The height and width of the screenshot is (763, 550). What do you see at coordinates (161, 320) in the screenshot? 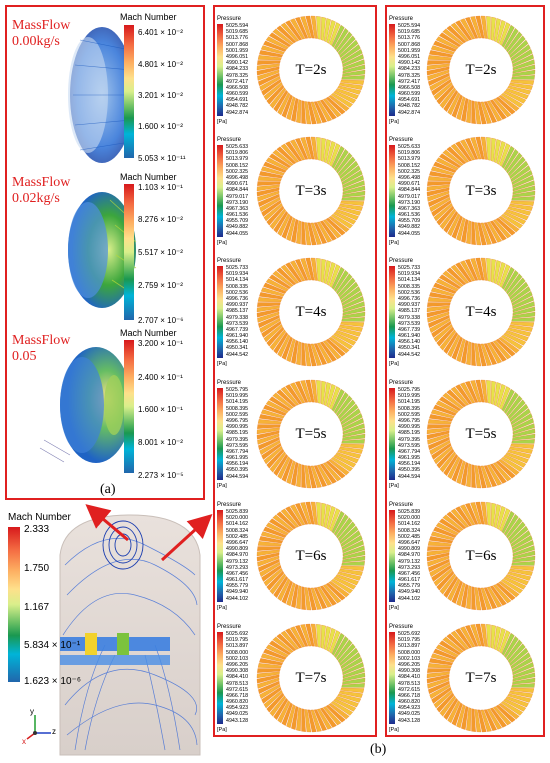
I see `mach-tick-1-4: 2.707 × 10⁻⁶` at bounding box center [161, 320].